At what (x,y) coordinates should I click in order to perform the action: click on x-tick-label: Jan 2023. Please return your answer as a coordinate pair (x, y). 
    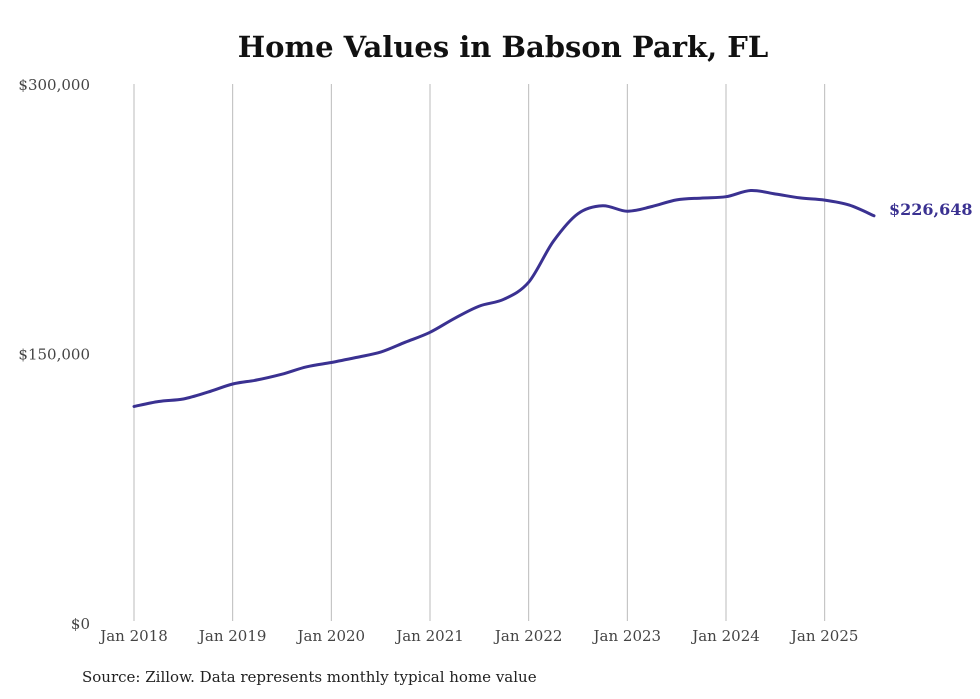
    Looking at the image, I should click on (627, 636).